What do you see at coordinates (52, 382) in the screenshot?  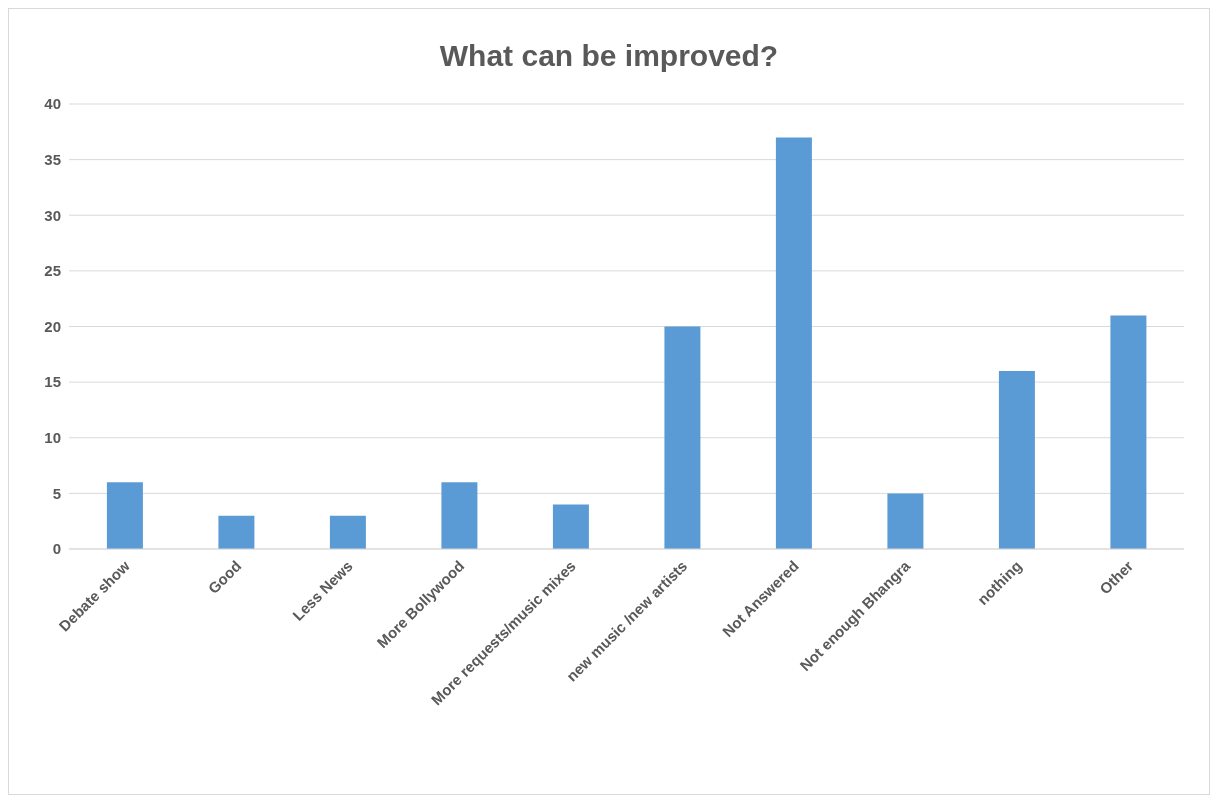 I see `y-tick-label: 15` at bounding box center [52, 382].